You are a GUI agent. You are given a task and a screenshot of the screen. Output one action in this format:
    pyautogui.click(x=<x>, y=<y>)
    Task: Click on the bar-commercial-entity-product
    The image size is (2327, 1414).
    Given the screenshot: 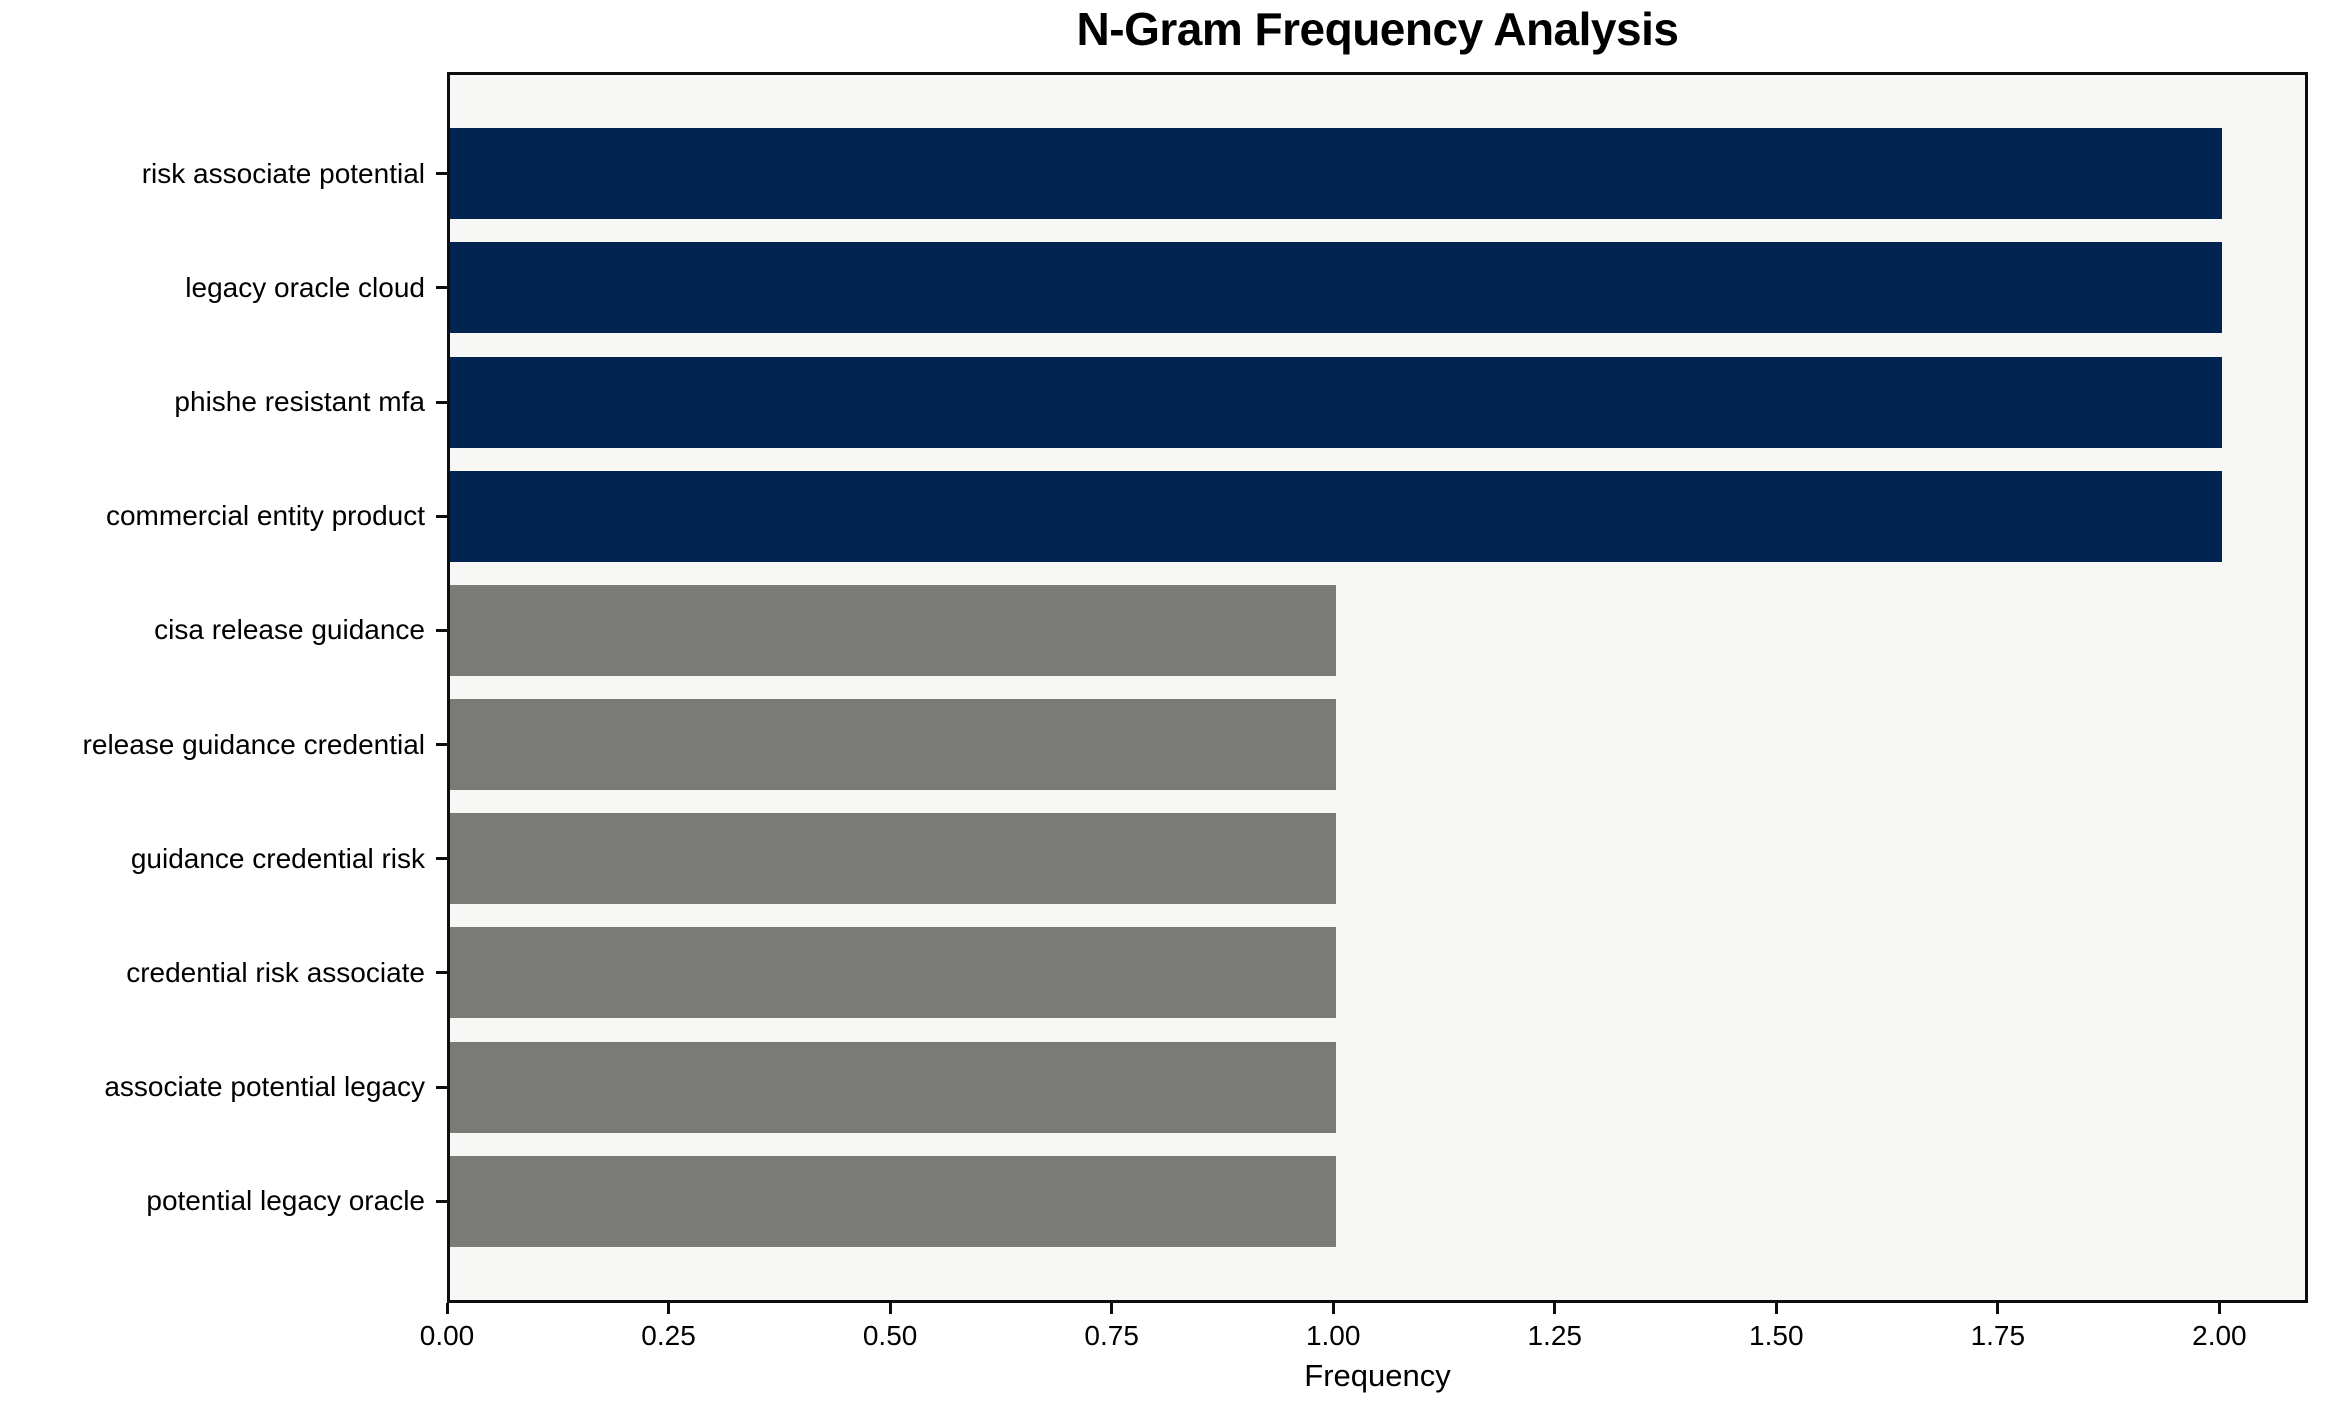 What is the action you would take?
    pyautogui.click(x=1336, y=516)
    